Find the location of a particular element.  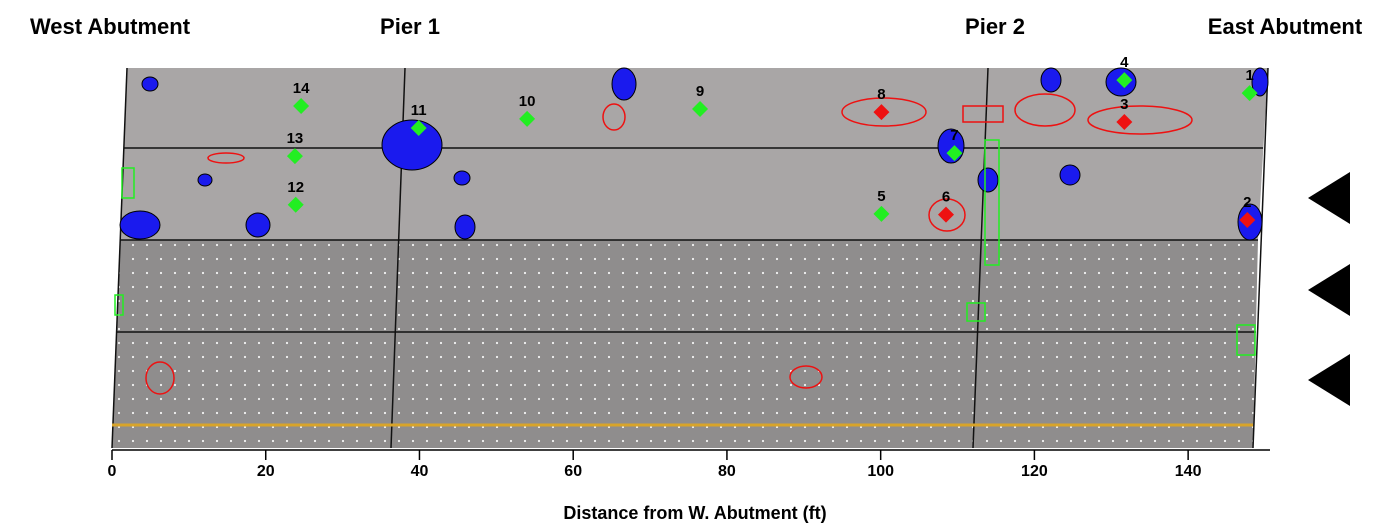

point-label: 7 is located at coordinates (954, 135).